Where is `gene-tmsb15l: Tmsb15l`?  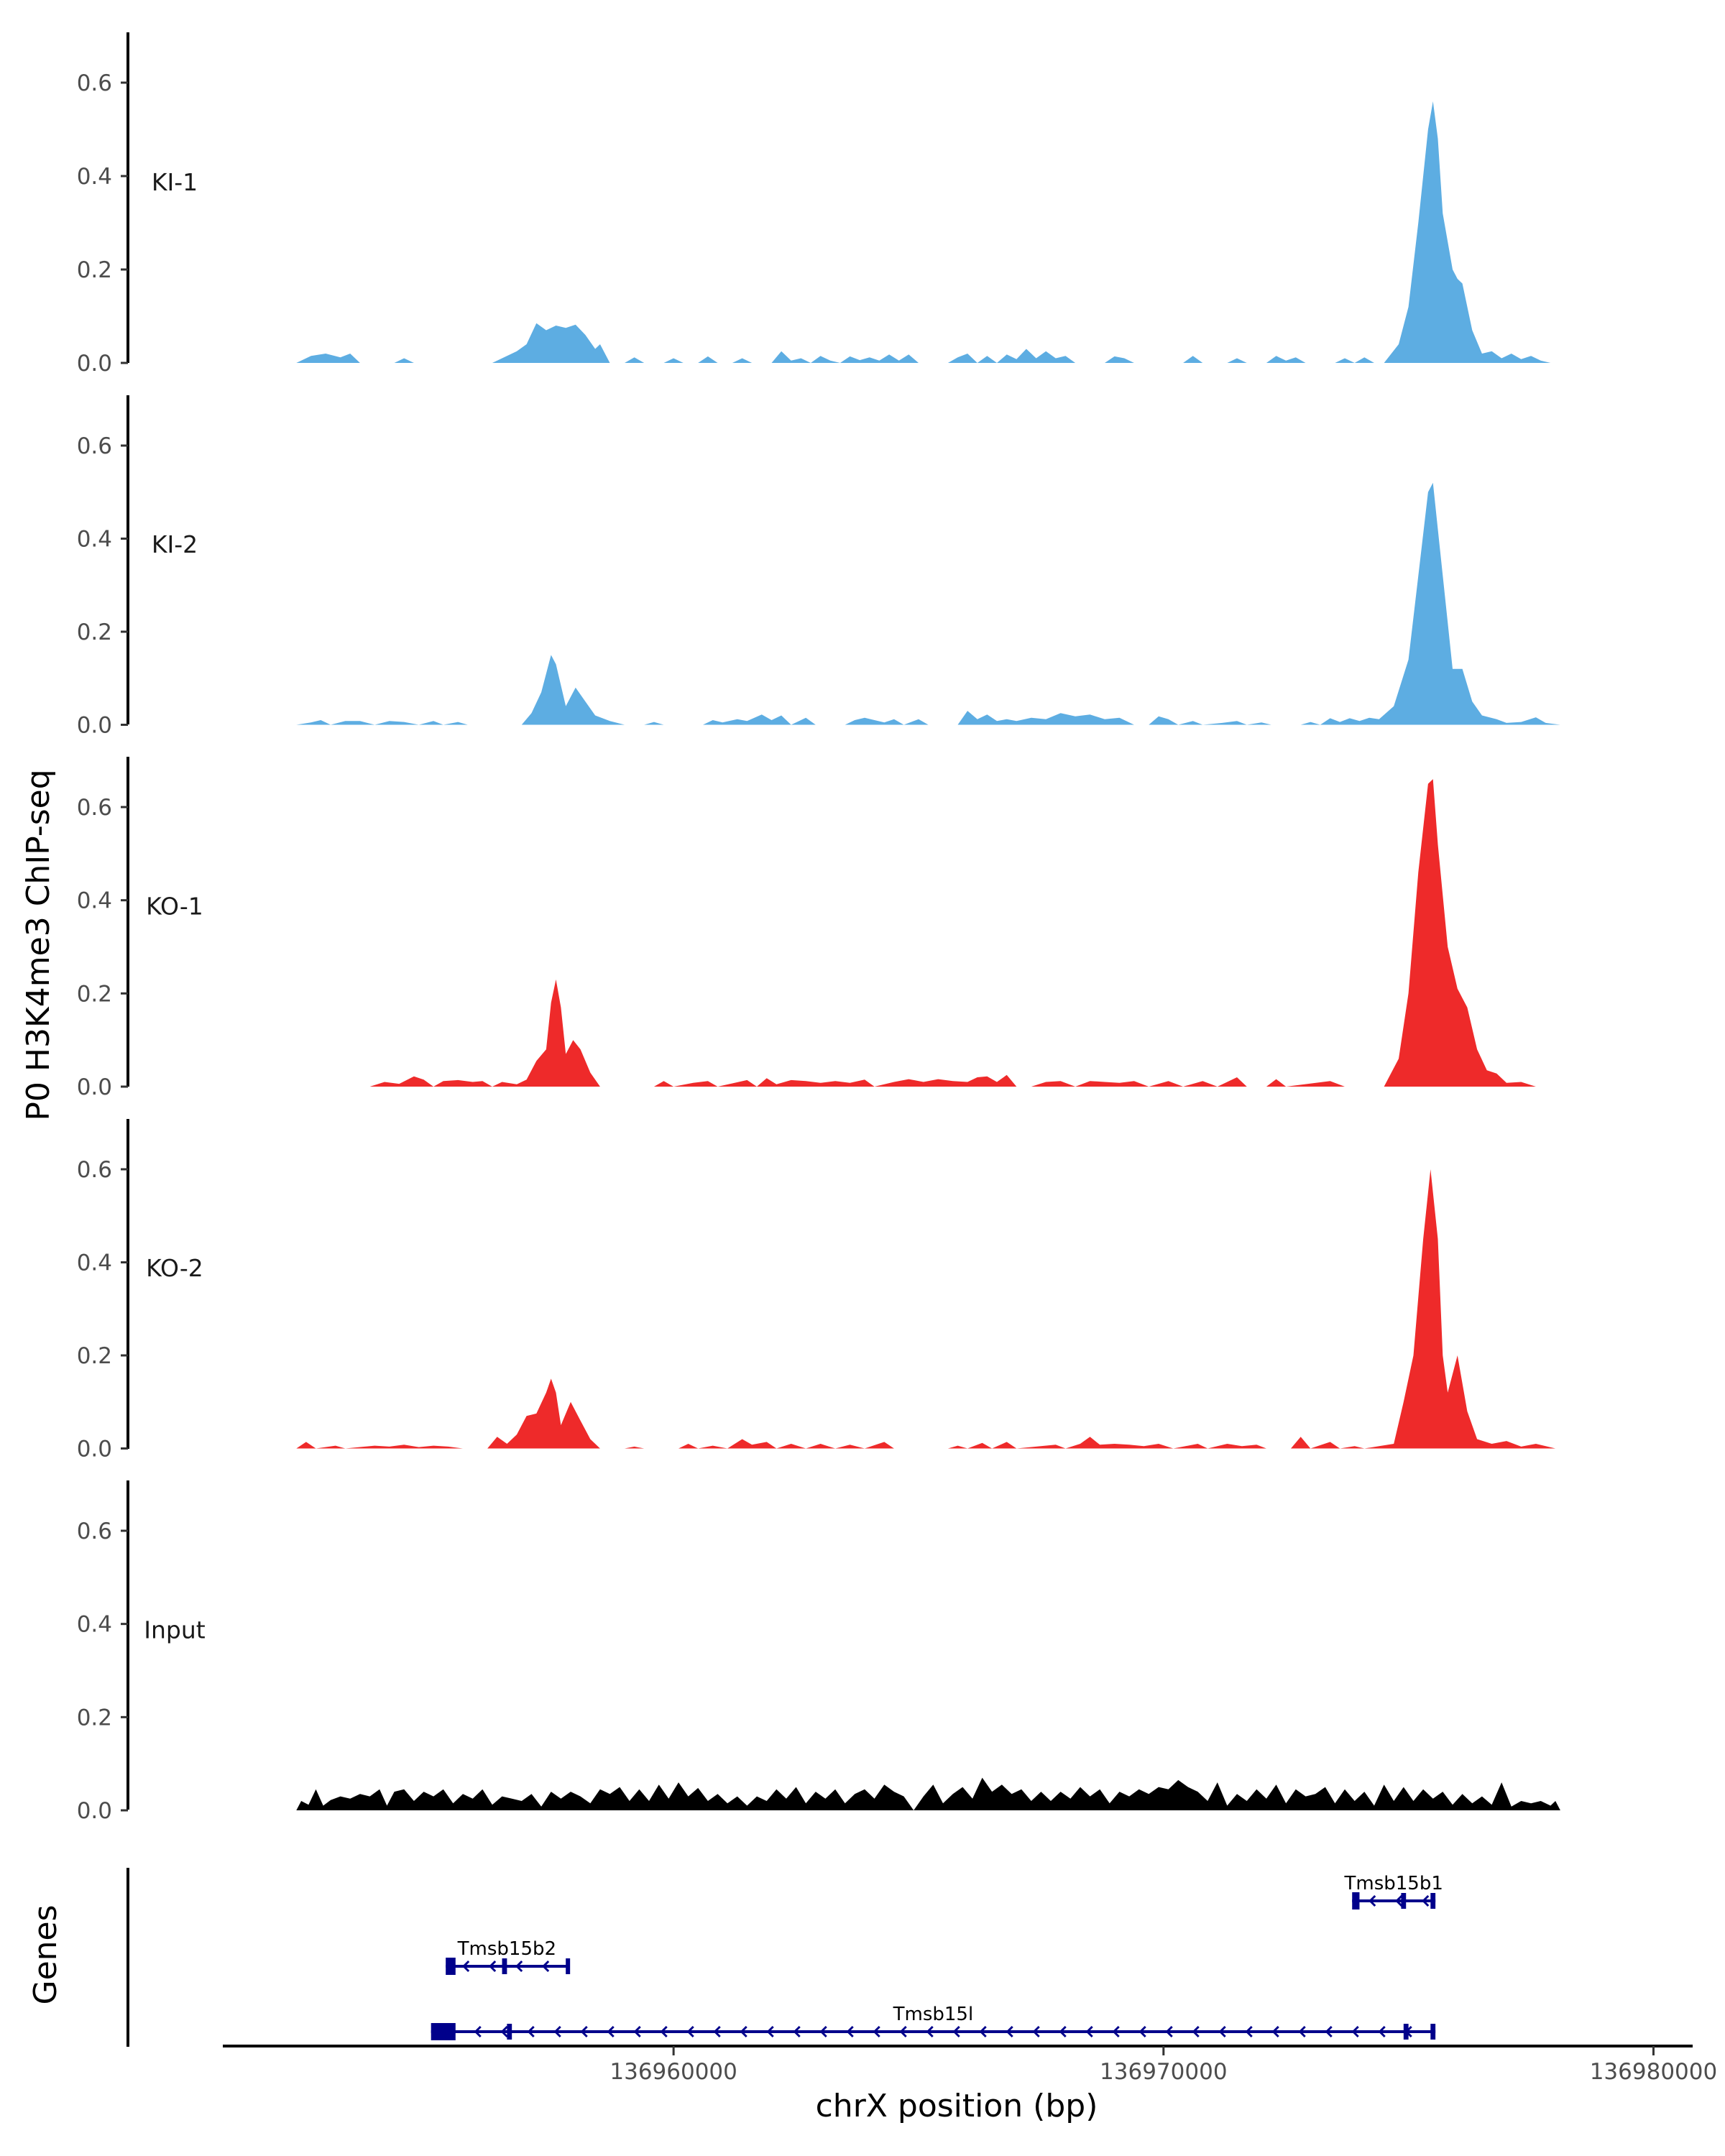 gene-tmsb15l: Tmsb15l is located at coordinates (933, 2022).